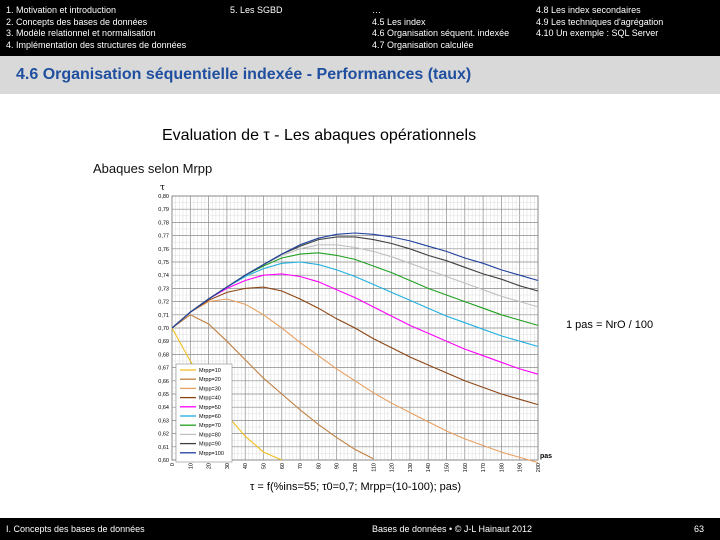 This screenshot has width=720, height=540. I want to click on x-tick-label: 170, so click(484, 467).